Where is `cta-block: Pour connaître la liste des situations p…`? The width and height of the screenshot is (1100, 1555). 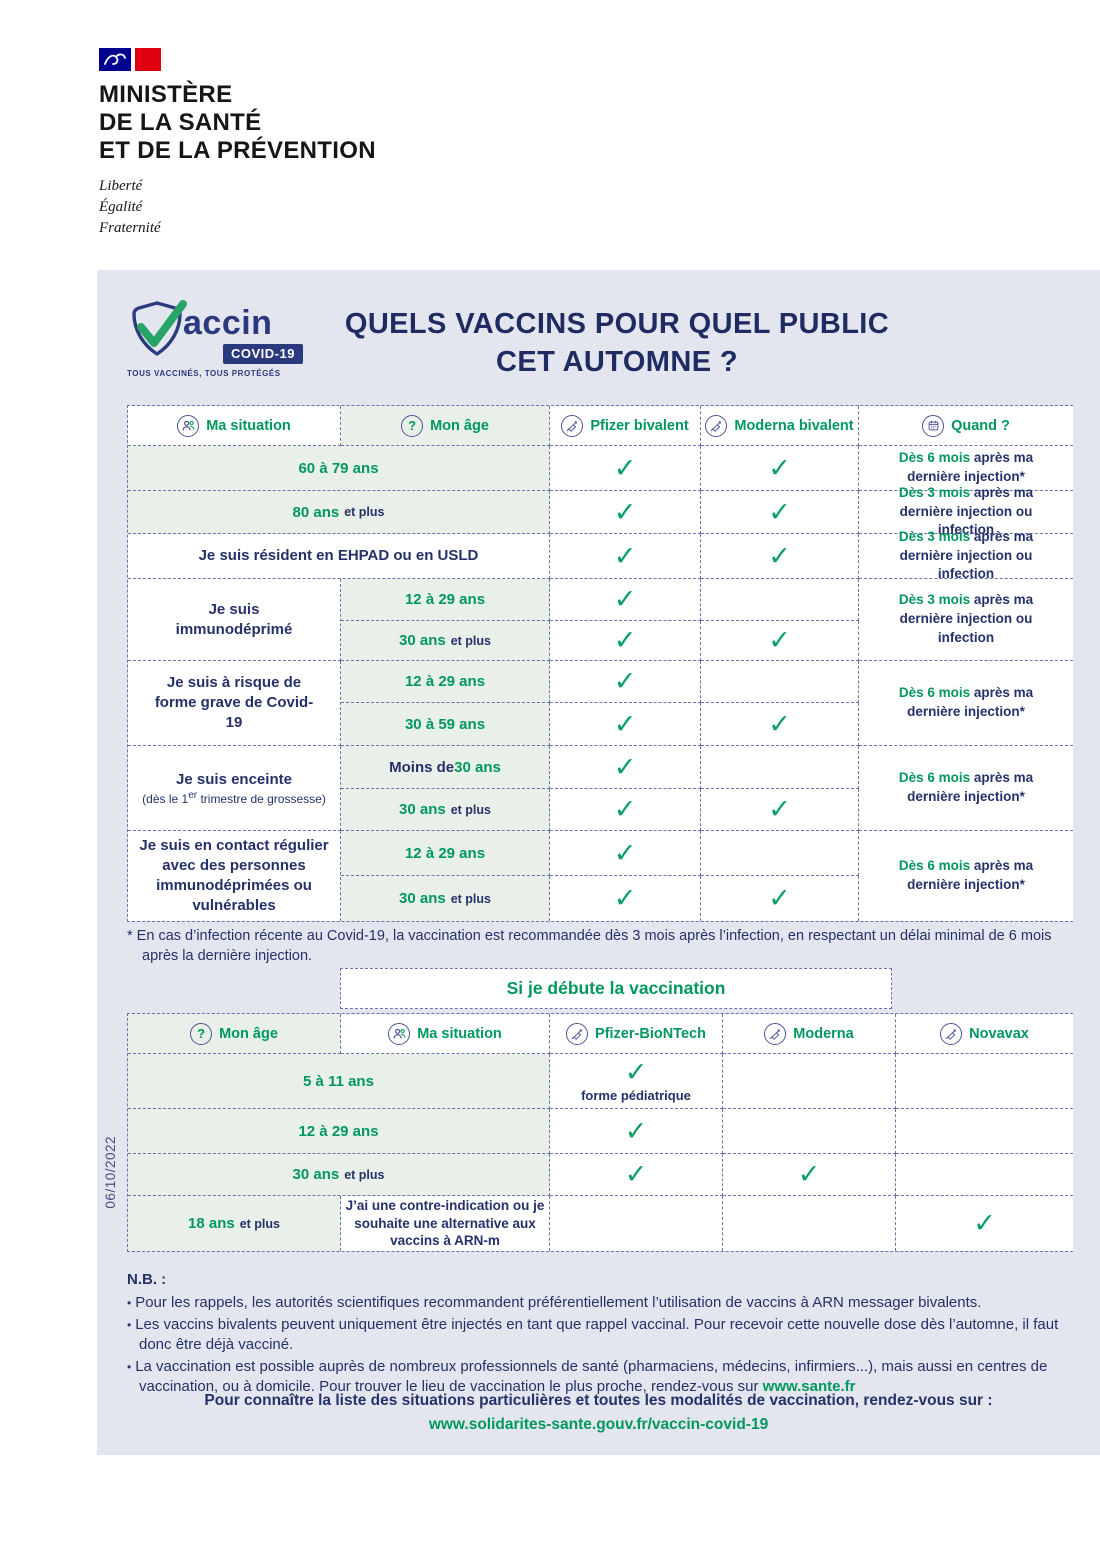
cta-block: Pour connaître la liste des situations p… is located at coordinates (598, 1413).